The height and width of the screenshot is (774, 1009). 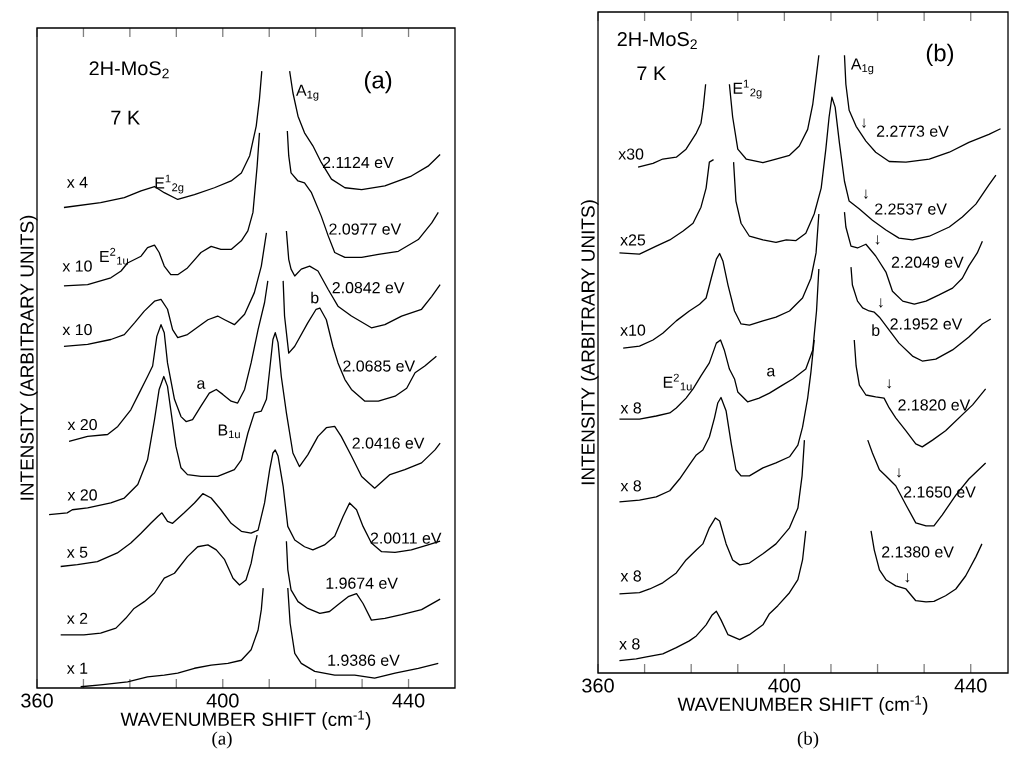 What do you see at coordinates (77, 552) in the screenshot?
I see `annotation: x 5` at bounding box center [77, 552].